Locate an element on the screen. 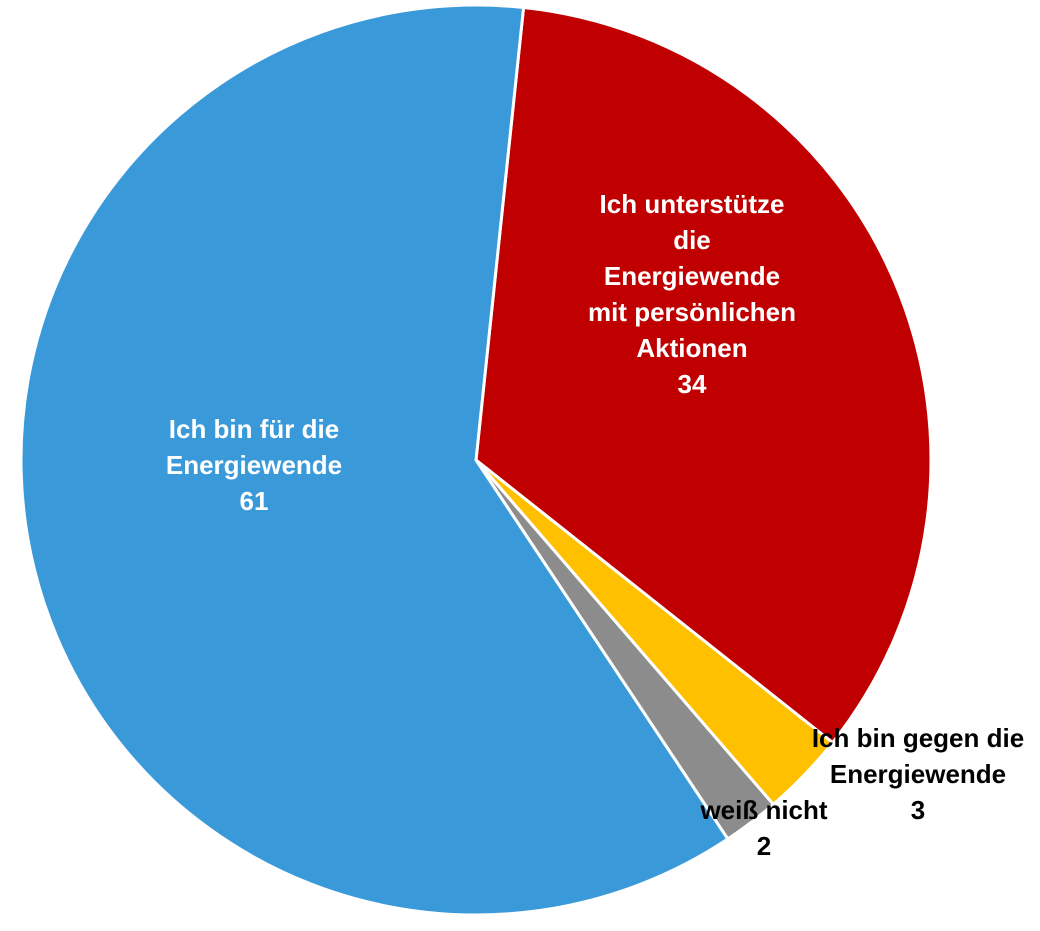 Image resolution: width=1040 pixels, height=931 pixels. pie-slice-label-line: weiß nicht is located at coordinates (763, 810).